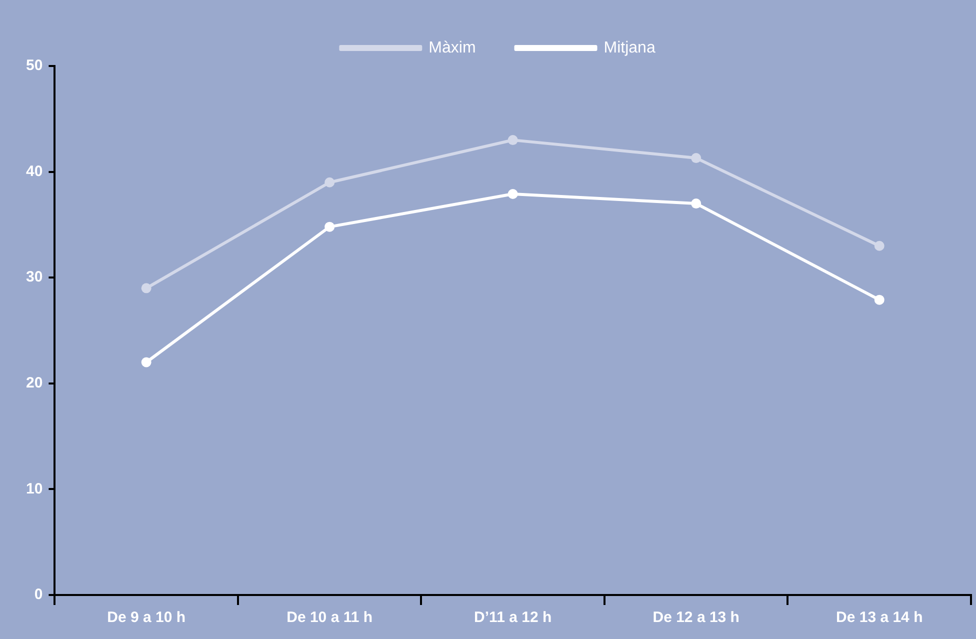 Image resolution: width=976 pixels, height=639 pixels. Describe the element at coordinates (513, 617) in the screenshot. I see `x-tick-label: D’11 a 12 h` at that location.